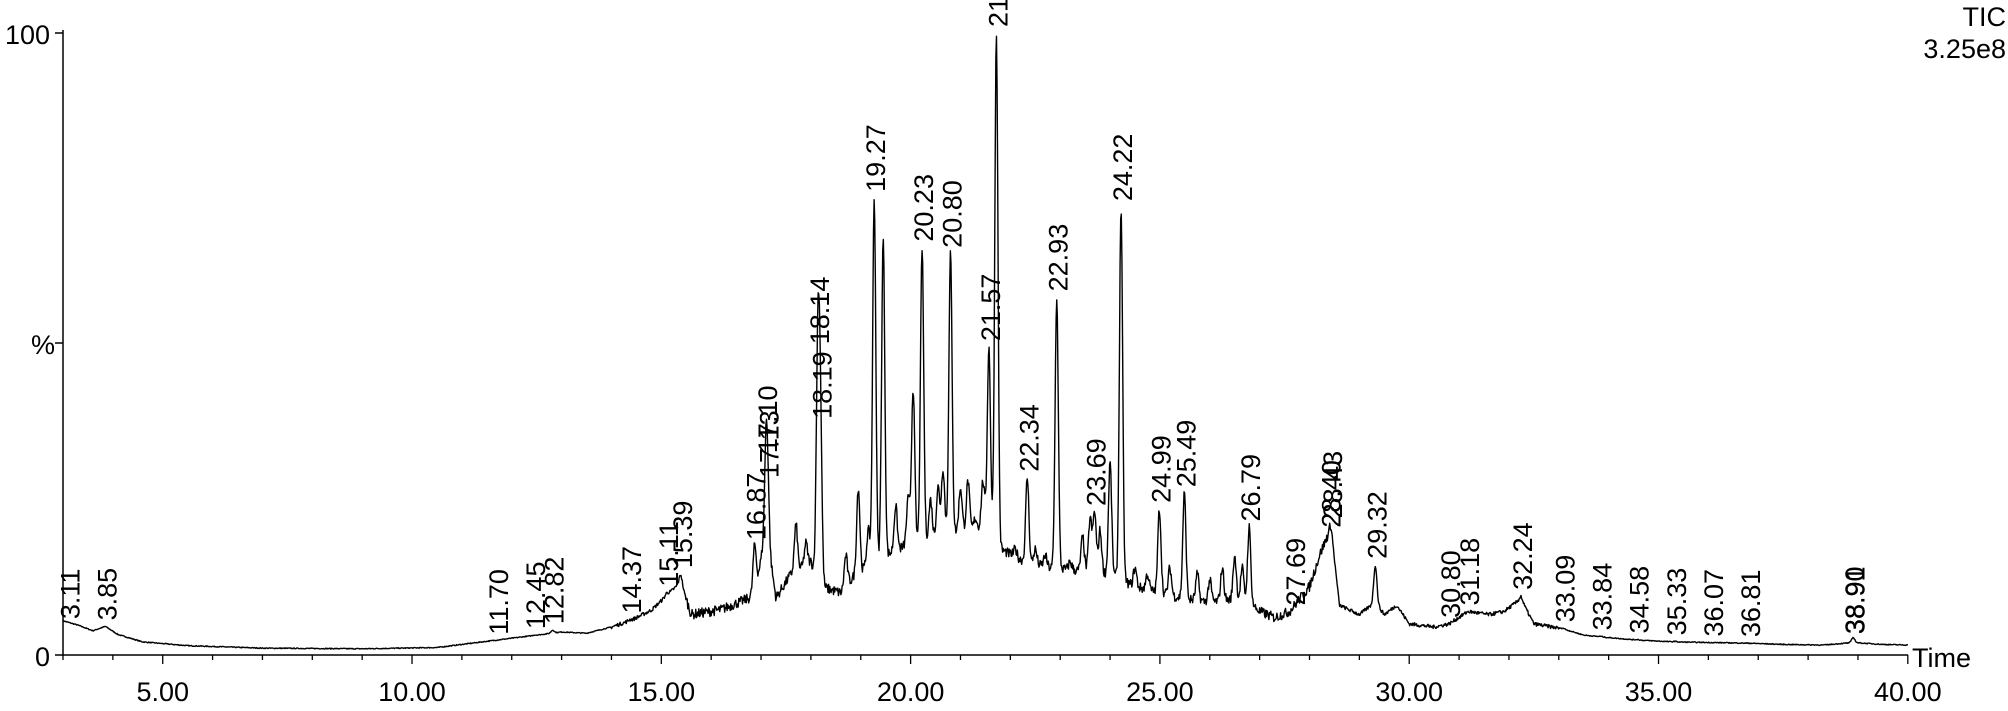 This screenshot has height=711, width=2008. I want to click on peak-label: 38.91, so click(1855, 600).